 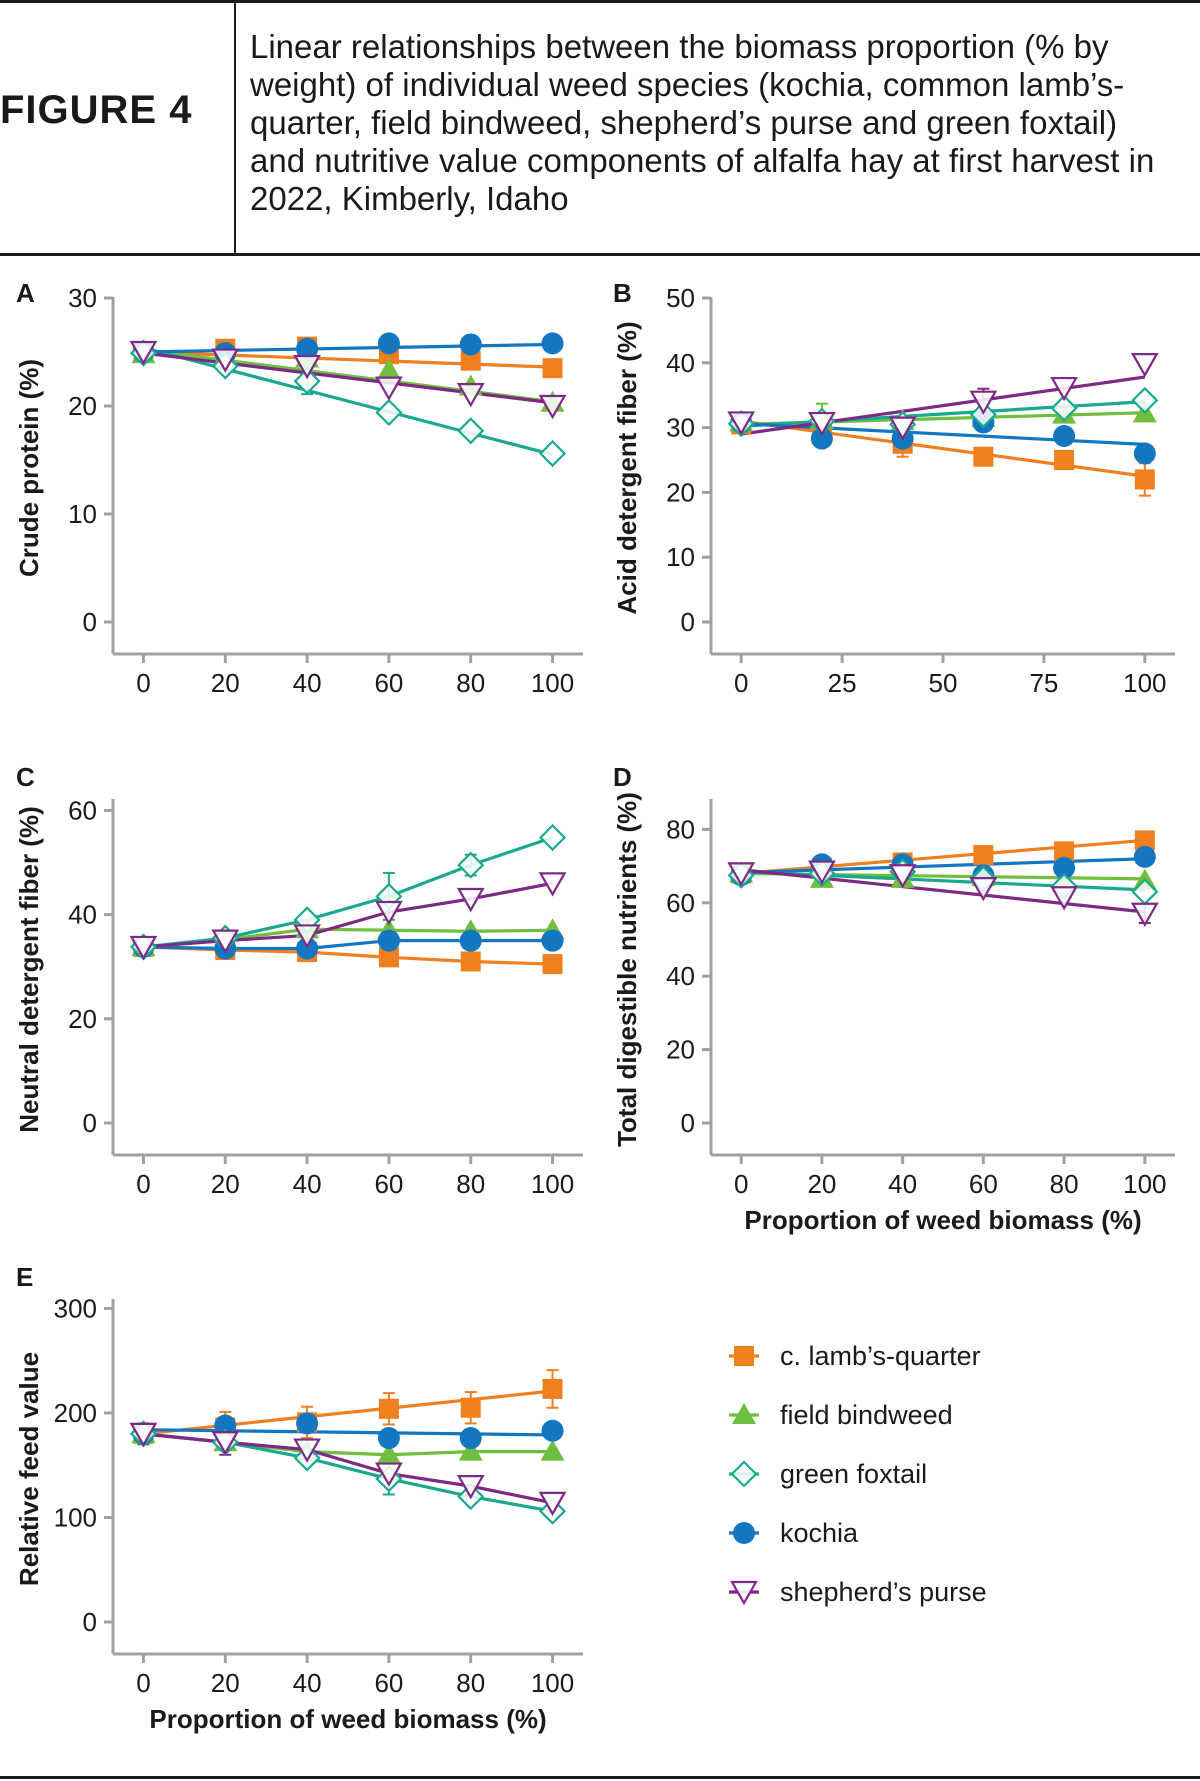 I want to click on legend-item-bindweed: field bindweed, so click(x=841, y=1415).